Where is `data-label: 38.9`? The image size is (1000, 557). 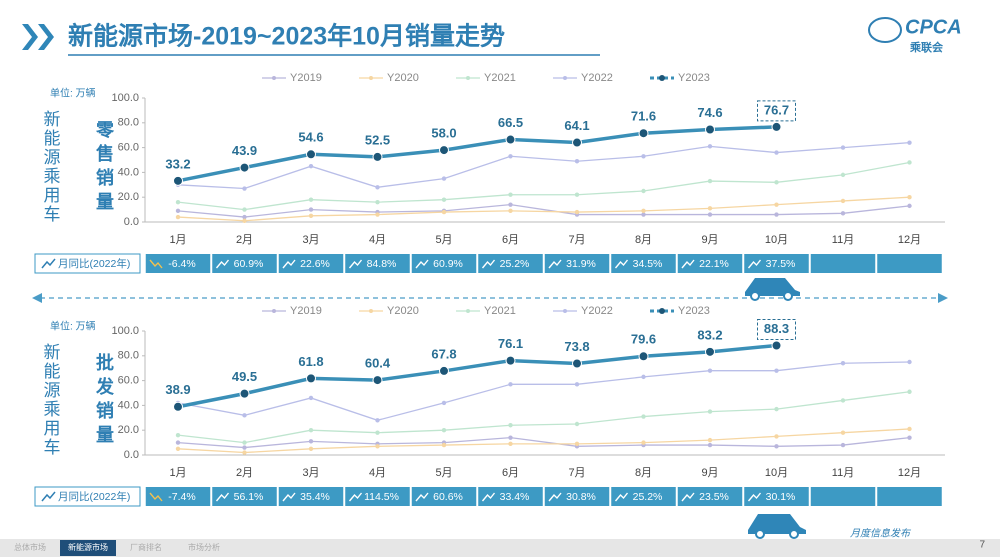
data-label: 38.9 is located at coordinates (177, 389).